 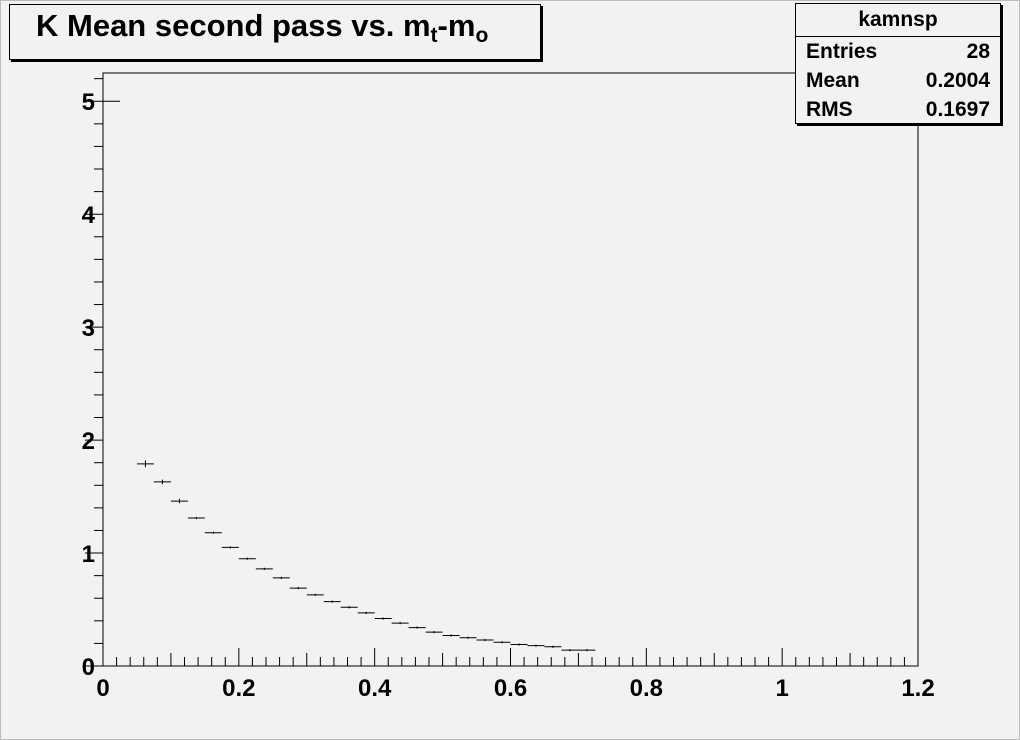 What do you see at coordinates (102, 688) in the screenshot?
I see `x-tick-label: 0` at bounding box center [102, 688].